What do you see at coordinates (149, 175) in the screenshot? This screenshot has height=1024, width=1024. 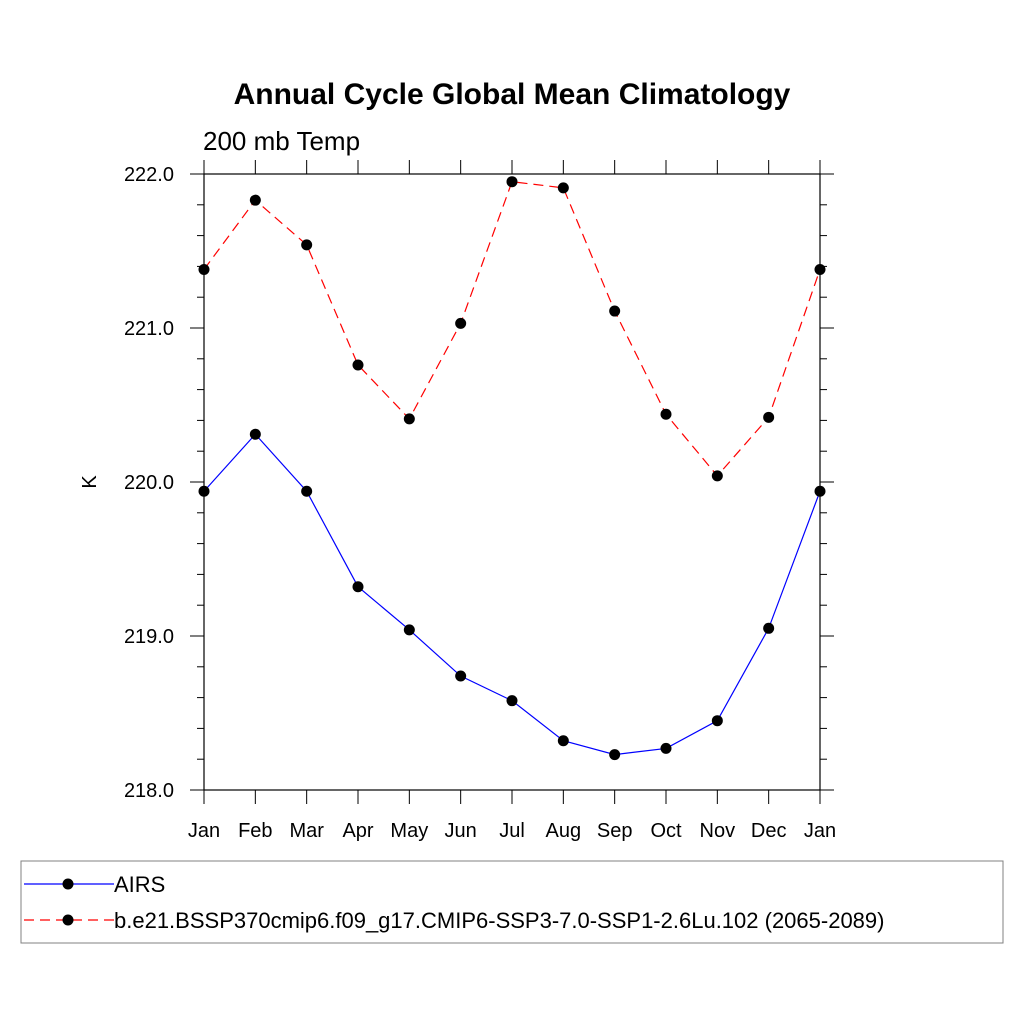 I see `y-tick-label: 222.0` at bounding box center [149, 175].